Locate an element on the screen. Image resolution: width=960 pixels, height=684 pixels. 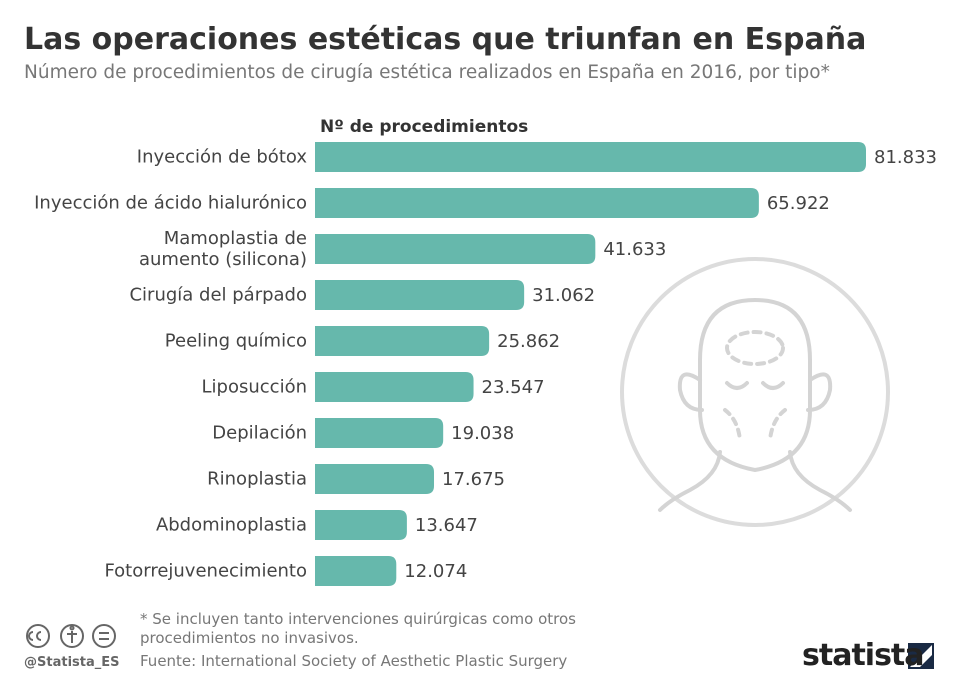
value-label: 31.062 is located at coordinates (563, 295).